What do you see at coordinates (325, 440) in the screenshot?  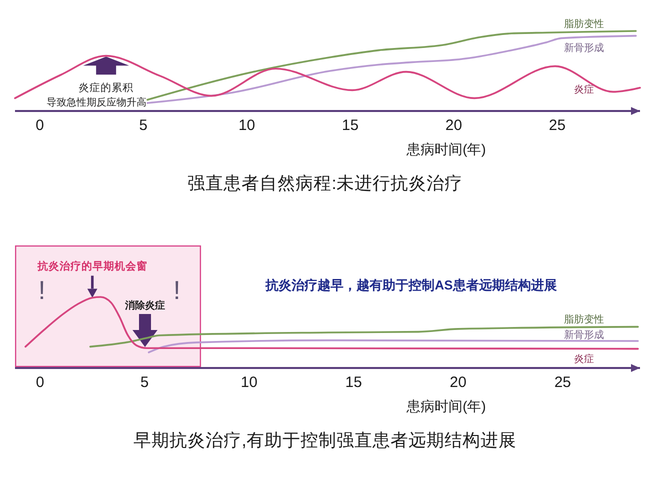 I see `title: 早期抗炎治疗,有助于控制强直患者远期结构进展` at bounding box center [325, 440].